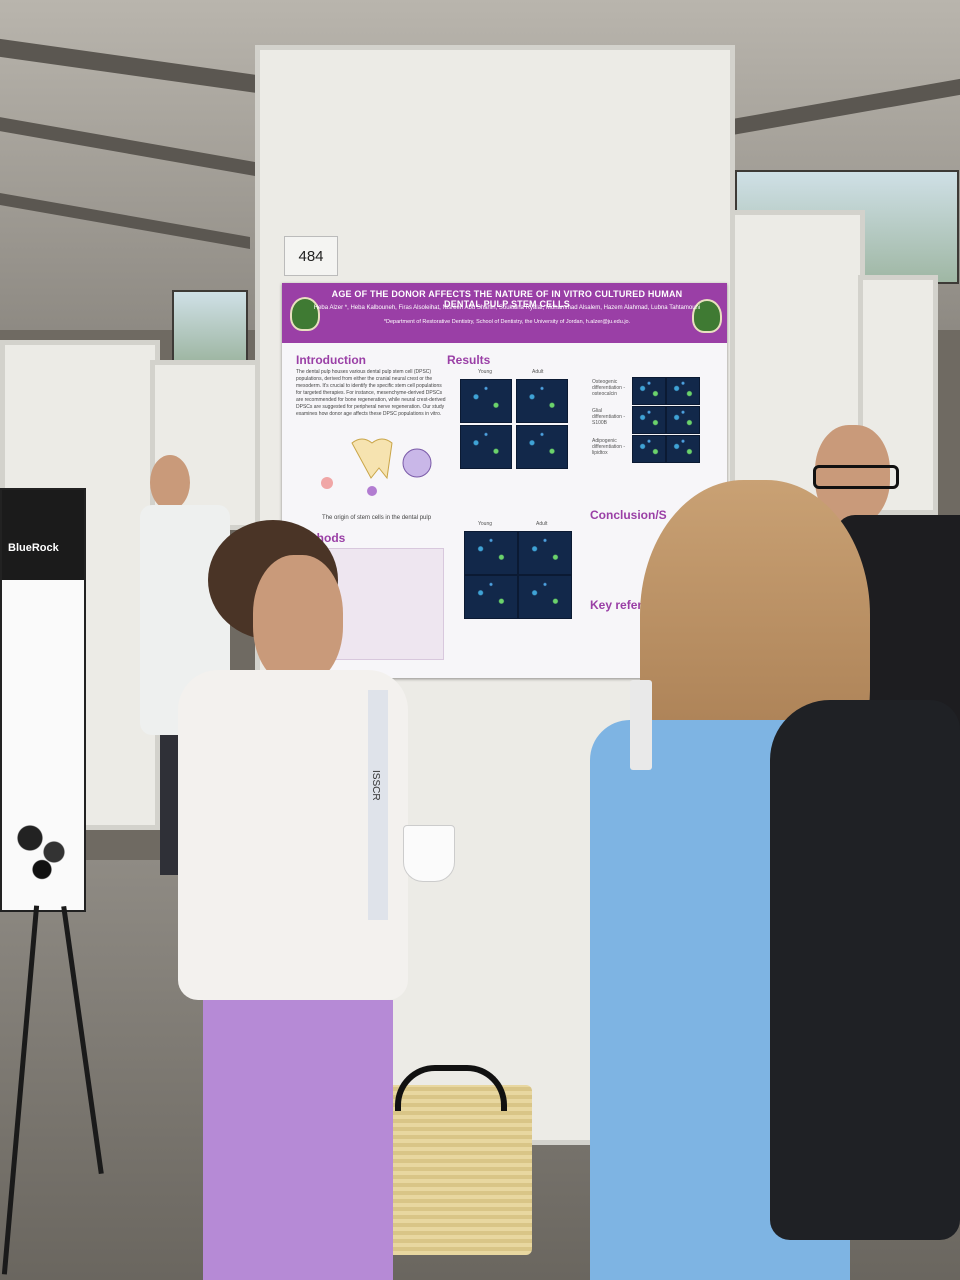 This screenshot has width=960, height=1280. What do you see at coordinates (331, 360) in the screenshot?
I see `section-introduction: Introduction` at bounding box center [331, 360].